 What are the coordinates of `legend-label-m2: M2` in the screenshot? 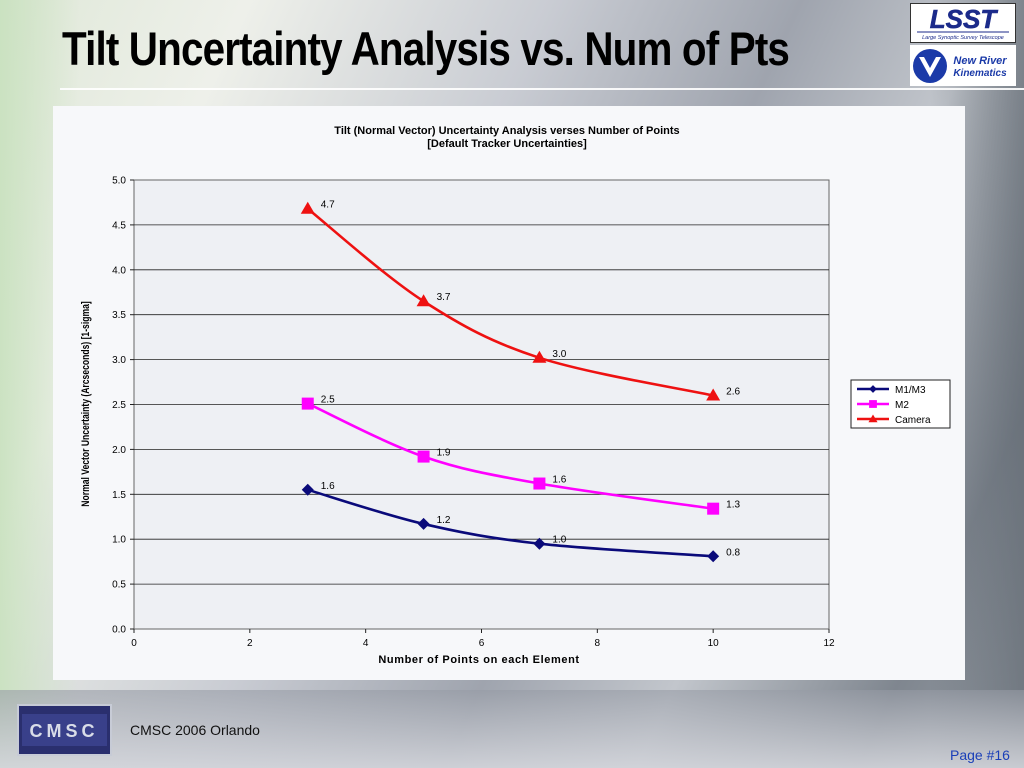 It's located at (902, 405).